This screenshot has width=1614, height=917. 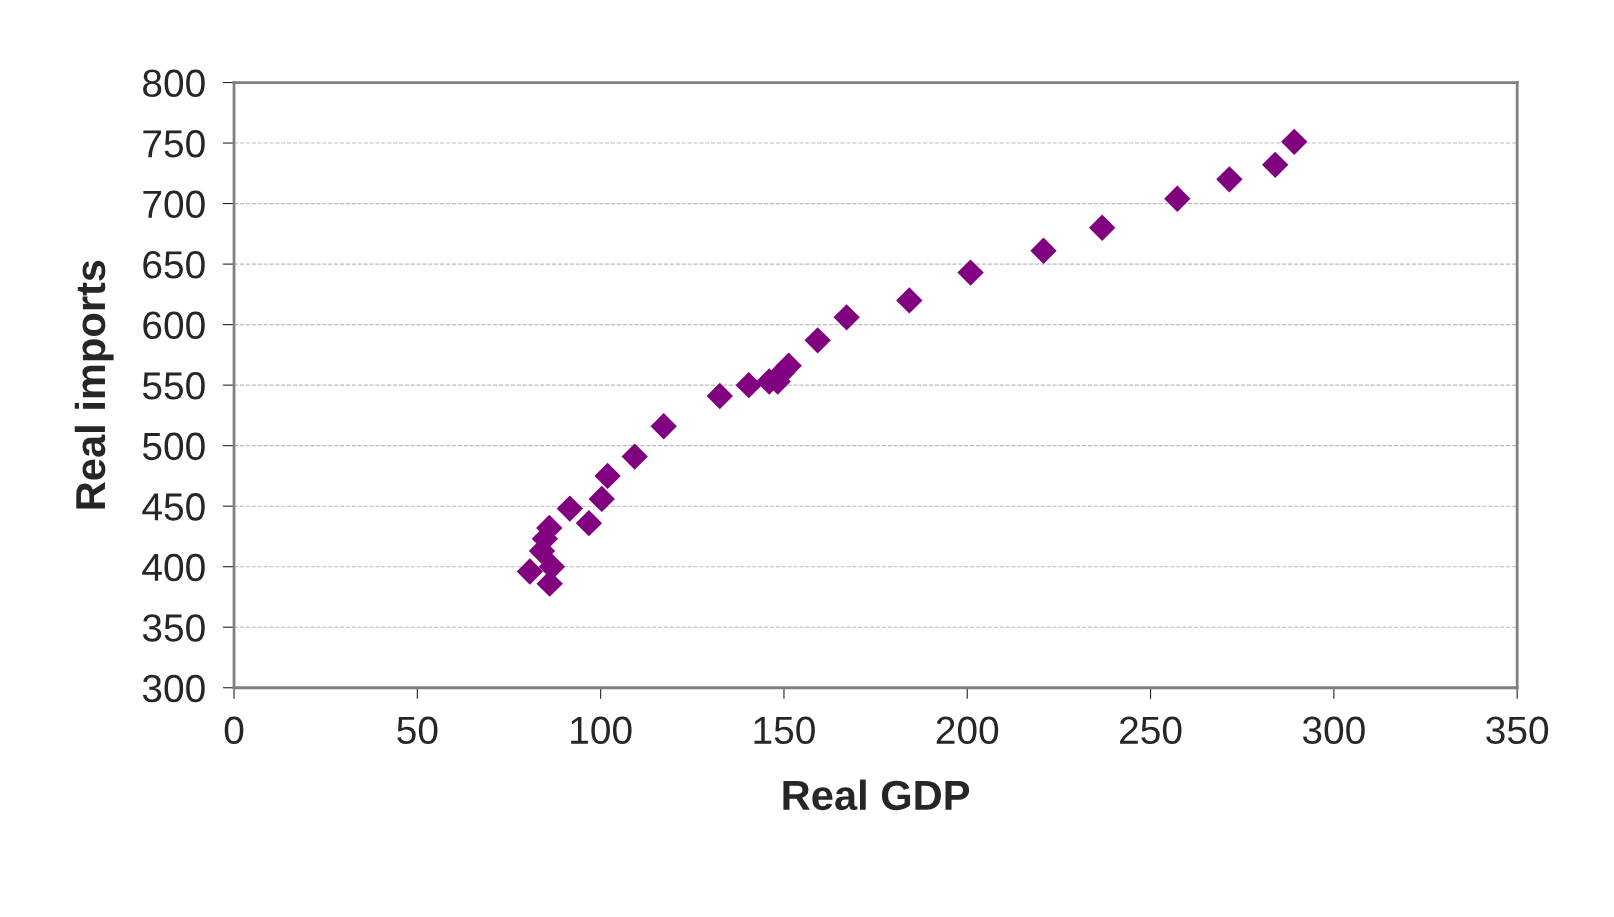 What do you see at coordinates (417, 730) in the screenshot?
I see `x-tick-label: 50` at bounding box center [417, 730].